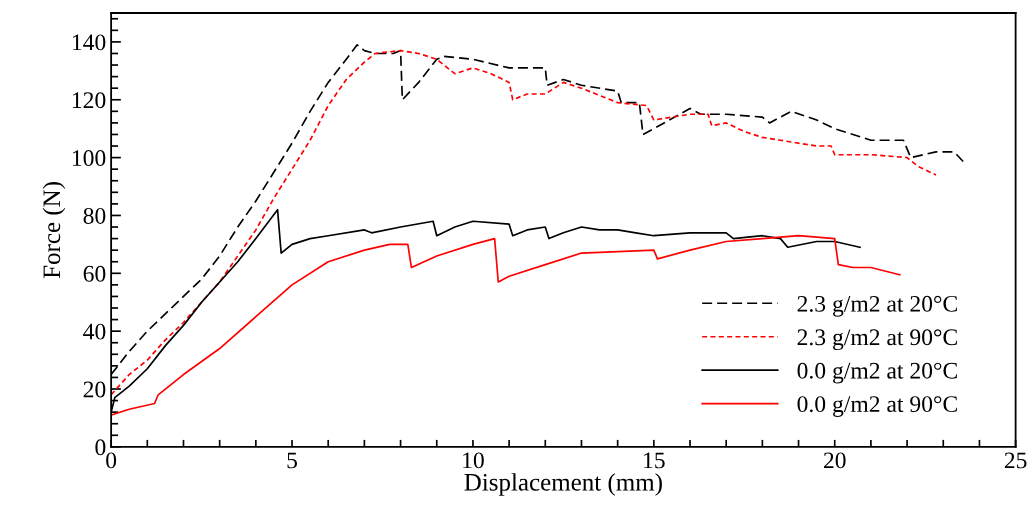  I want to click on y-tick-label: 140, so click(89, 42).